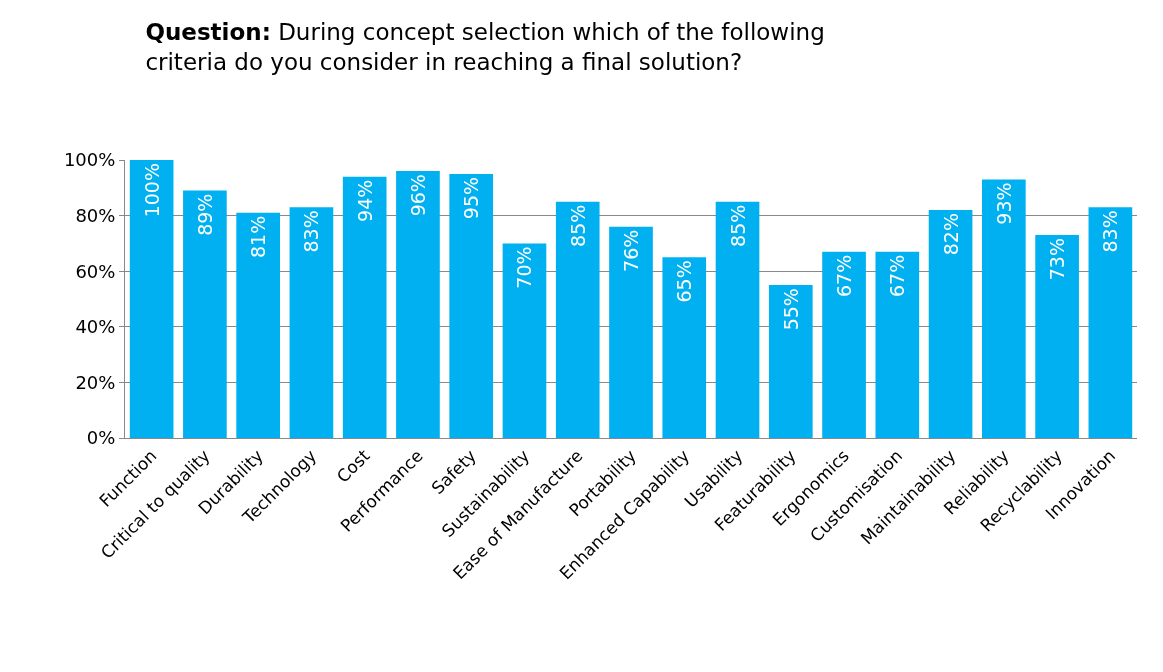 The width and height of the screenshot is (1163, 672). Describe the element at coordinates (101, 438) in the screenshot. I see `y-tick-label: 0%` at that location.